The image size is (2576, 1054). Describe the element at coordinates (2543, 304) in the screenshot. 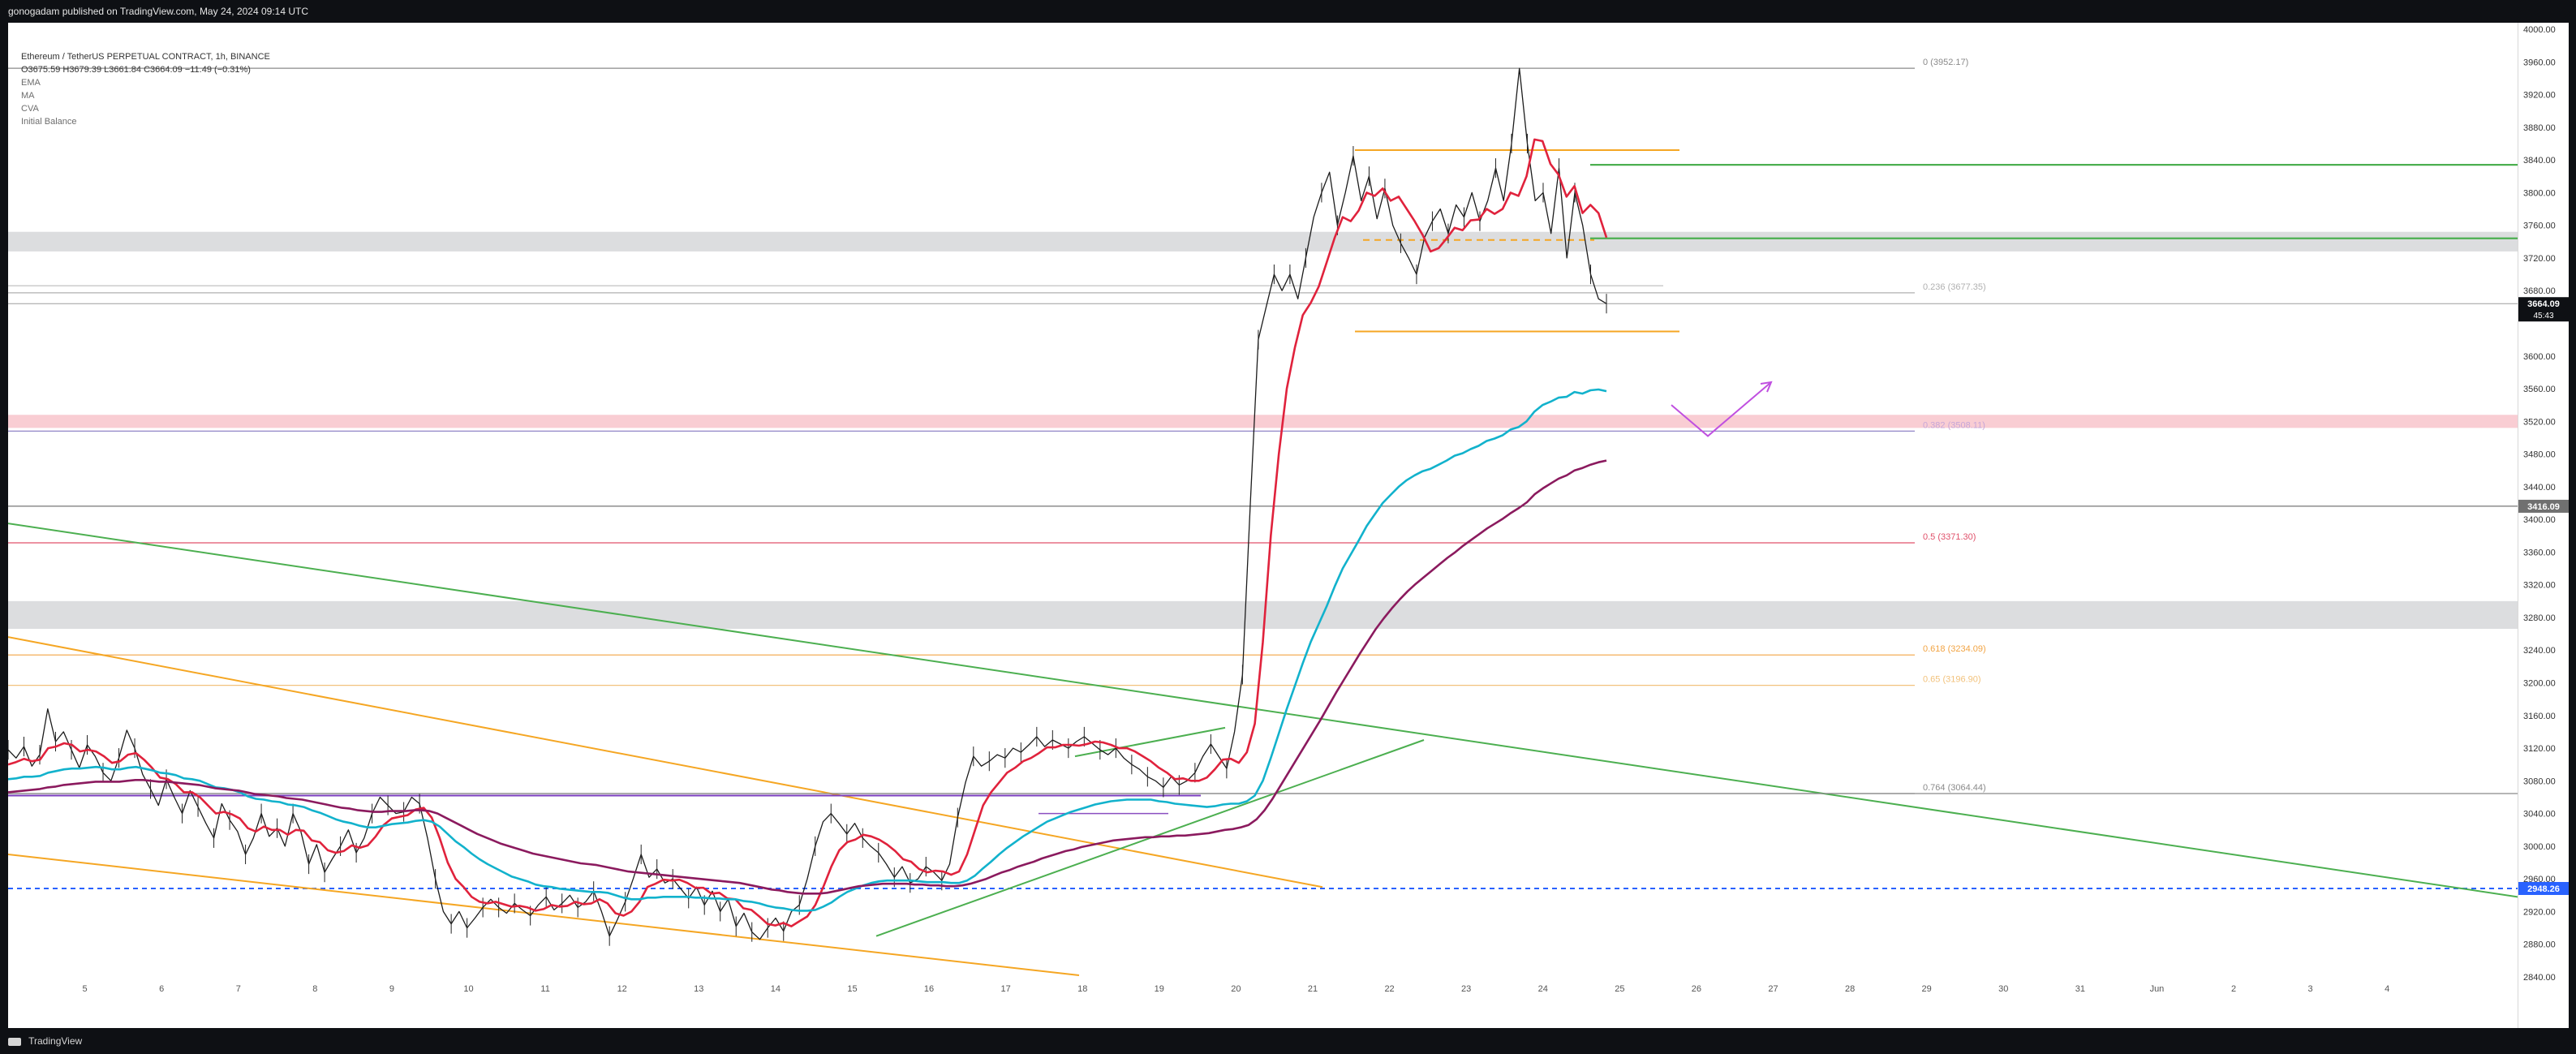

I see `last-price-tag-value: 3664.09` at that location.